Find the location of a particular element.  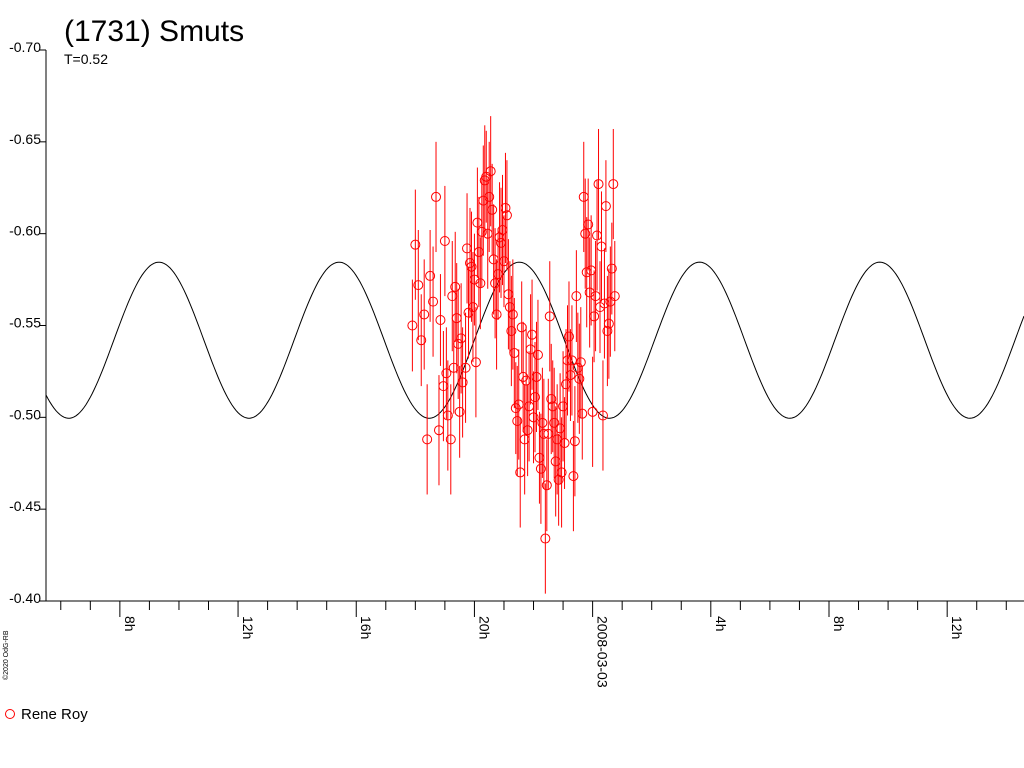

chart-legend: Rene Roy is located at coordinates (46, 714).